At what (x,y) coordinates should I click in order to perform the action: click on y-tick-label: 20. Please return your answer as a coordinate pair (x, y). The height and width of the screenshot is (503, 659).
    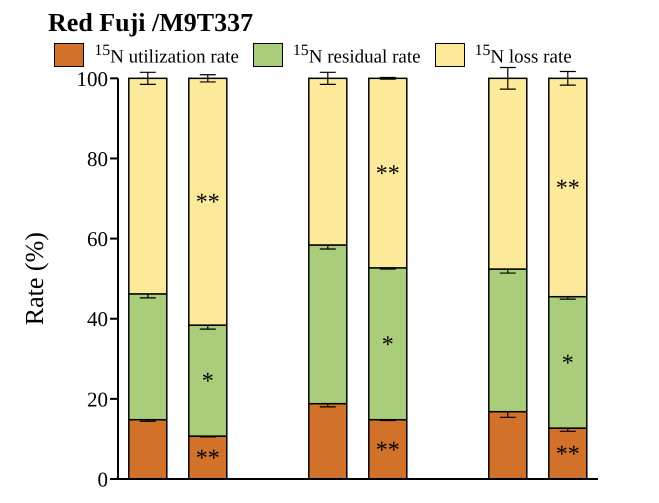
    Looking at the image, I should click on (97, 399).